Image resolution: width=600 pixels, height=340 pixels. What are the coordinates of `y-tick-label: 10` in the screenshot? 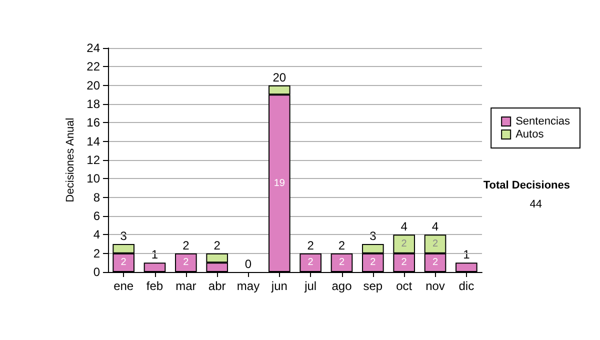 It's located at (93, 179).